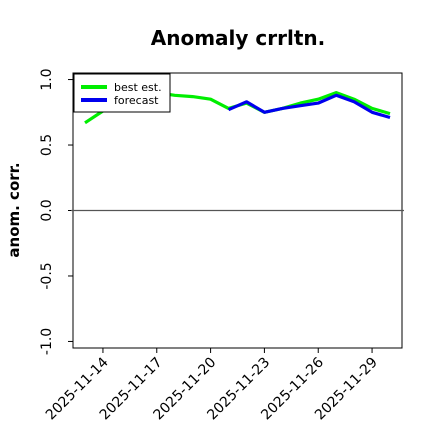  What do you see at coordinates (47, 275) in the screenshot?
I see `y-tick-label: -0.5` at bounding box center [47, 275].